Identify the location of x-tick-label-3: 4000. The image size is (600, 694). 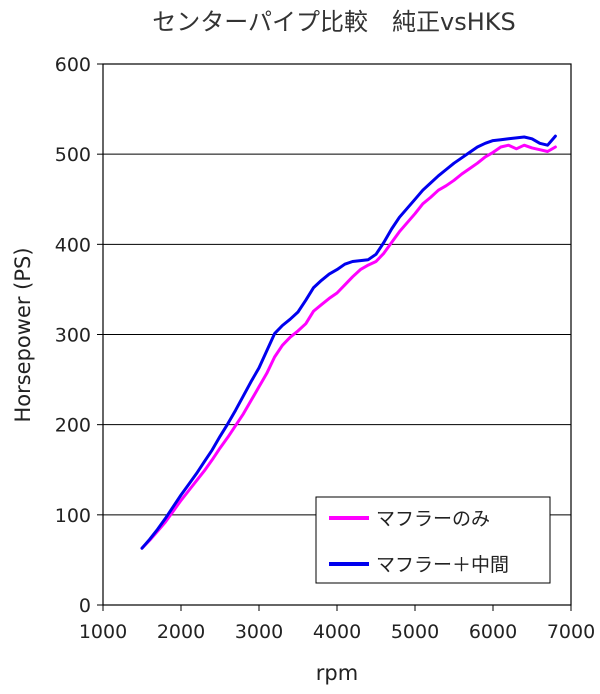
(337, 632).